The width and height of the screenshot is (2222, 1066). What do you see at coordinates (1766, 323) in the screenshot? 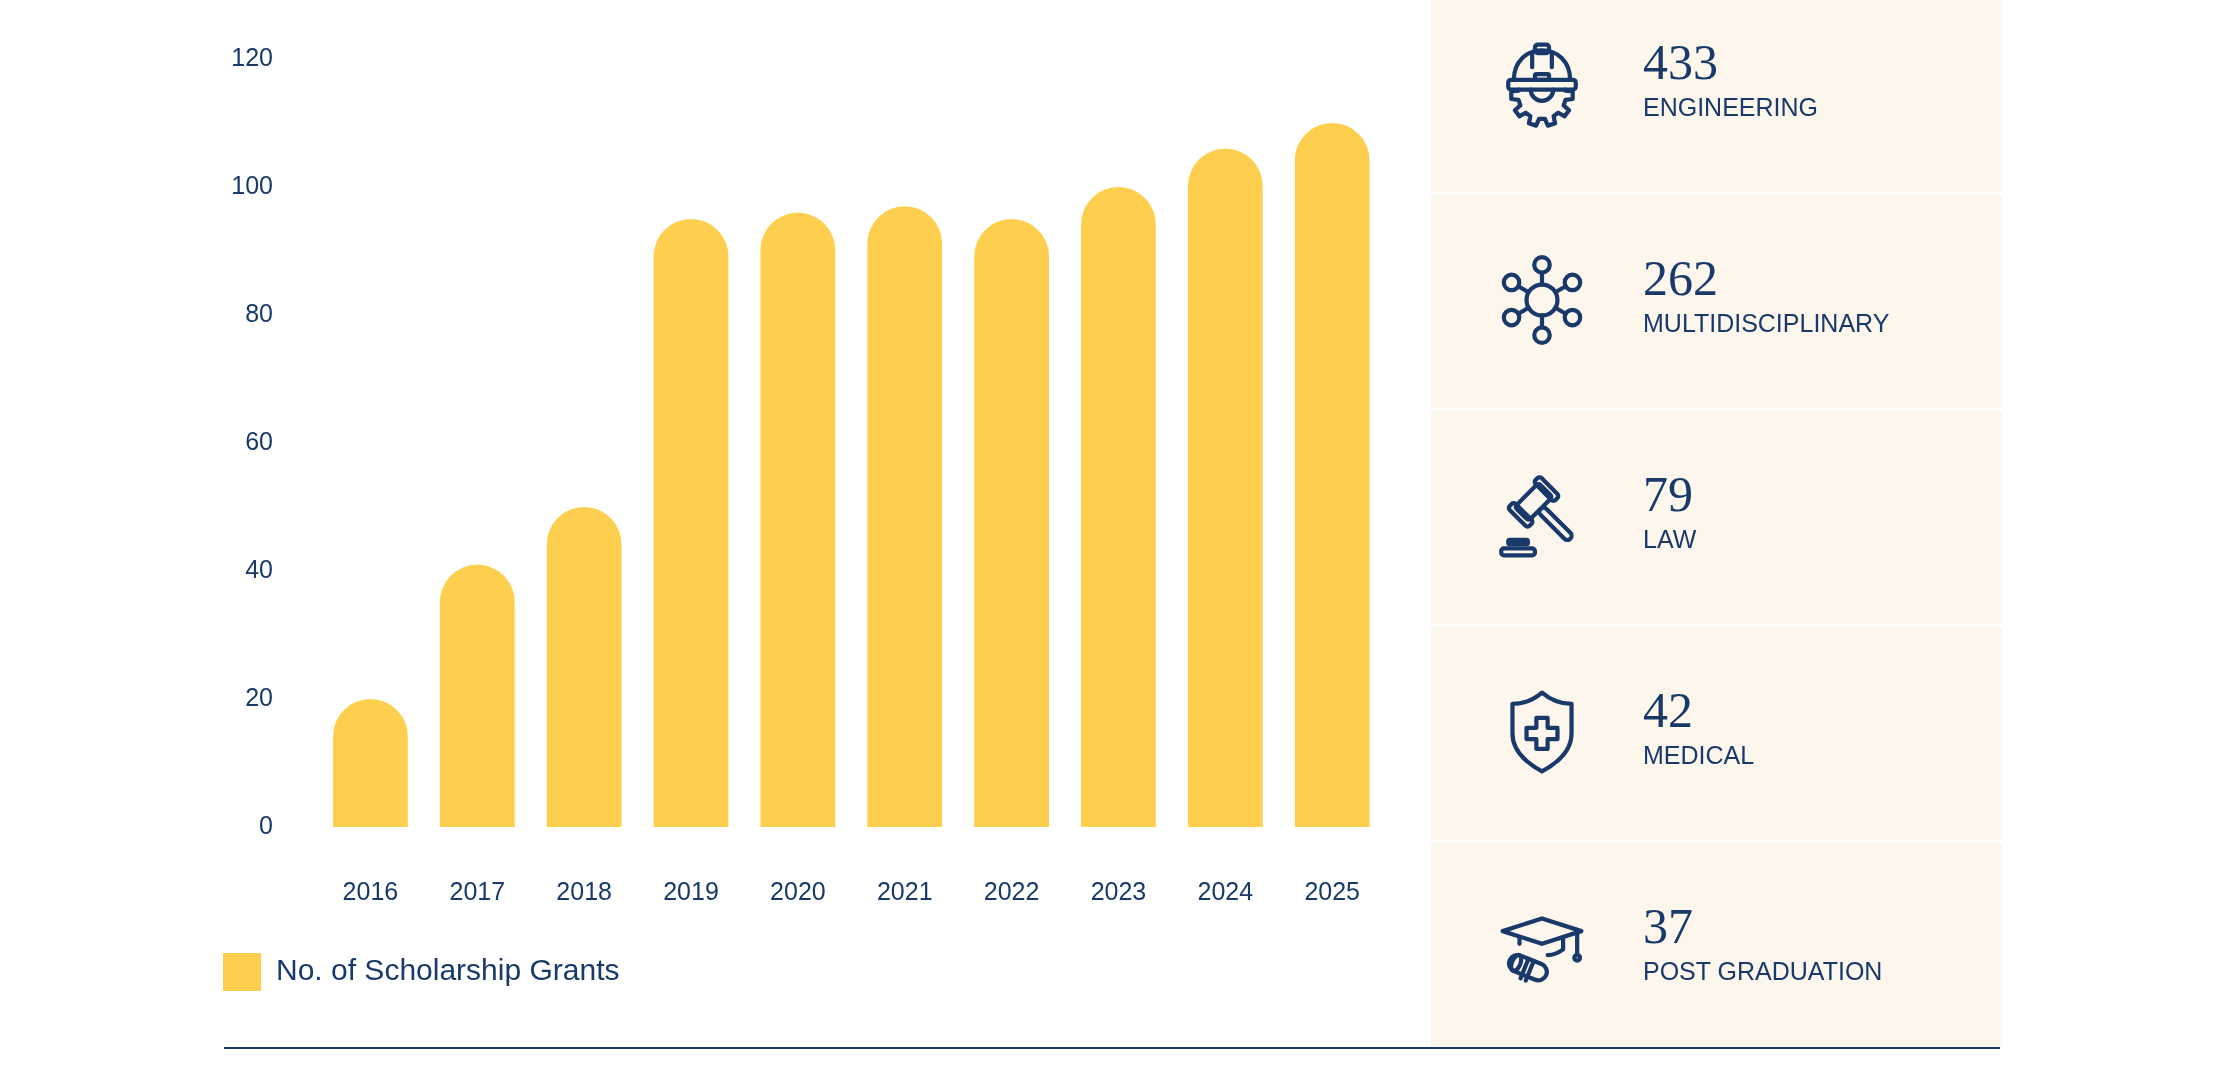
I see `category-label: MULTIDISCIPLINARY` at bounding box center [1766, 323].